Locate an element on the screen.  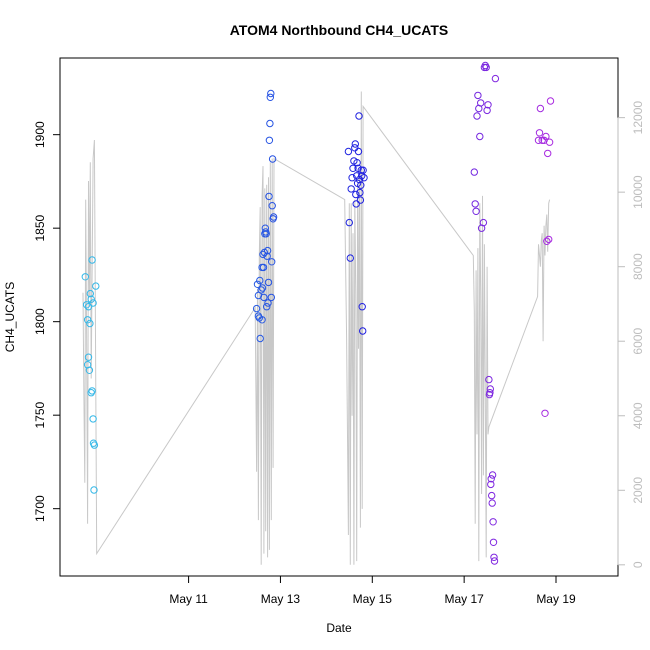
y2-tick-label: 0 is located at coordinates (638, 564).